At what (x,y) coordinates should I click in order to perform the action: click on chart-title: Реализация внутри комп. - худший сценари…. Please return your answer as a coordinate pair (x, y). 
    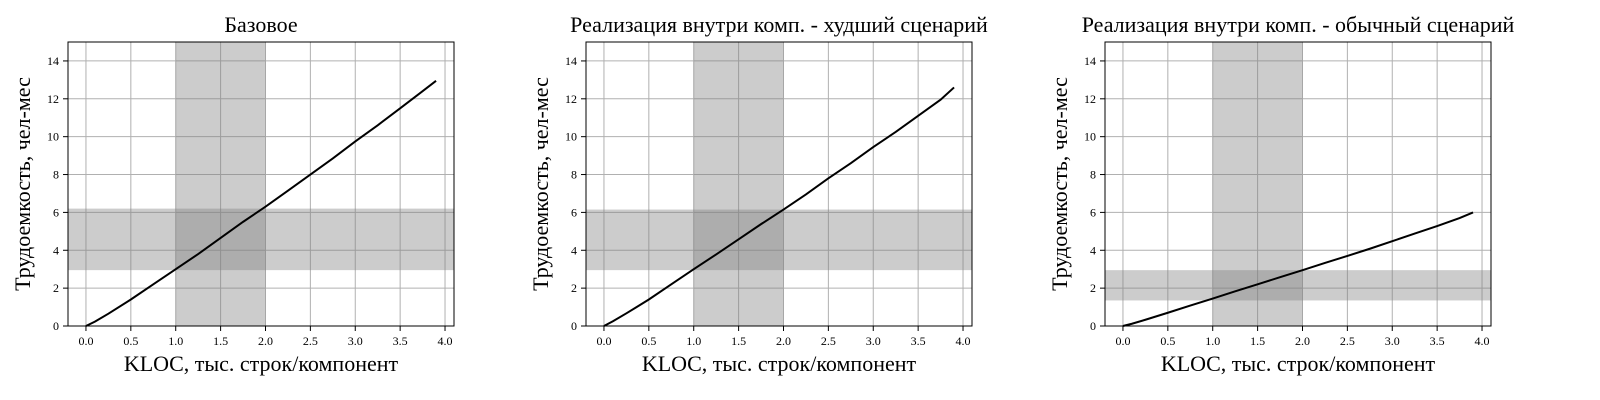
    Looking at the image, I should click on (779, 24).